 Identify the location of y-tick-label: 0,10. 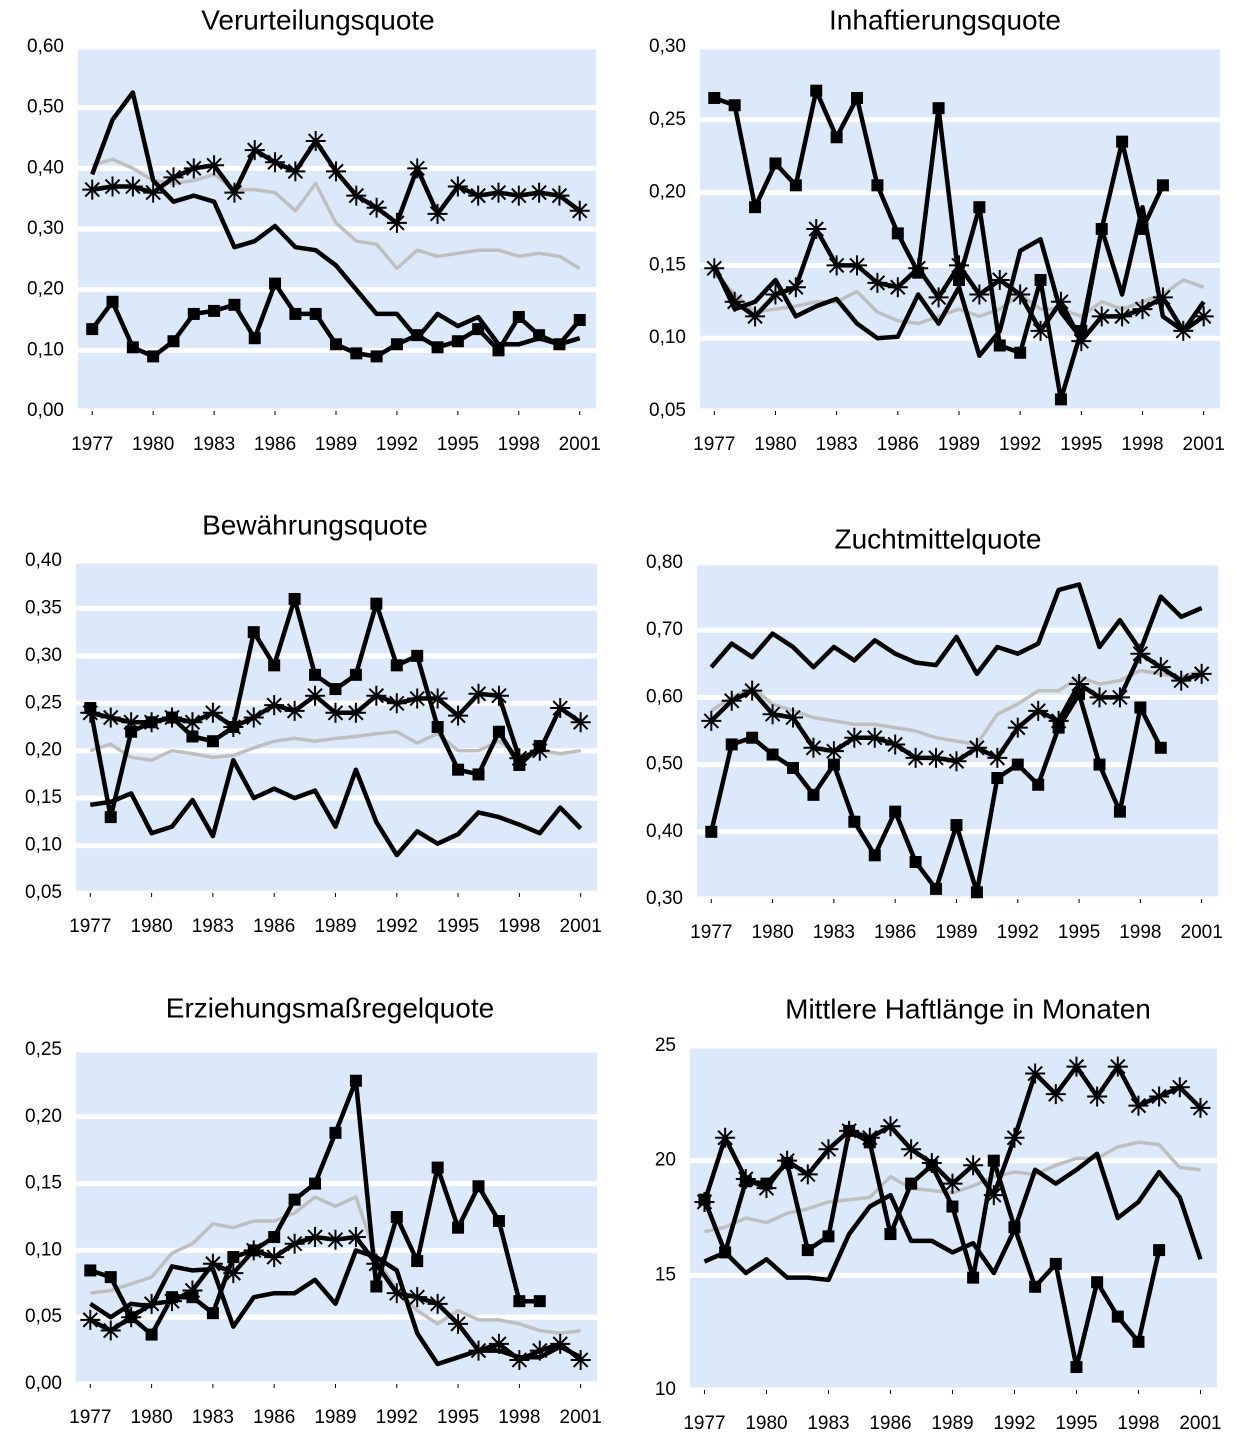
(667, 337).